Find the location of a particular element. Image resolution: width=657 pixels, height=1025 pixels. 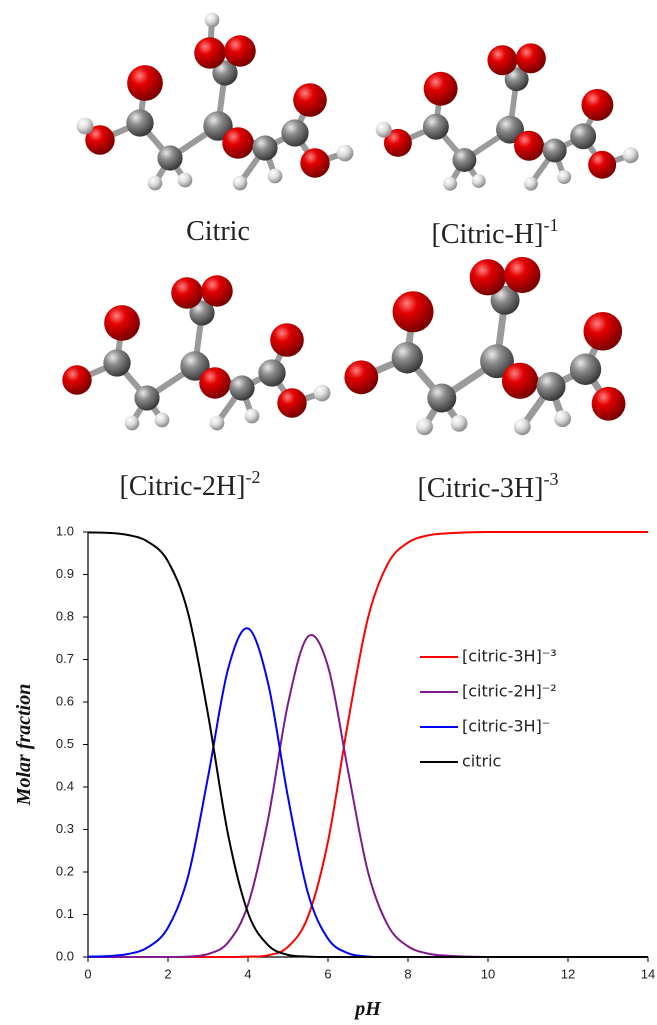

y-tick-label: 0.8 is located at coordinates (65, 615).